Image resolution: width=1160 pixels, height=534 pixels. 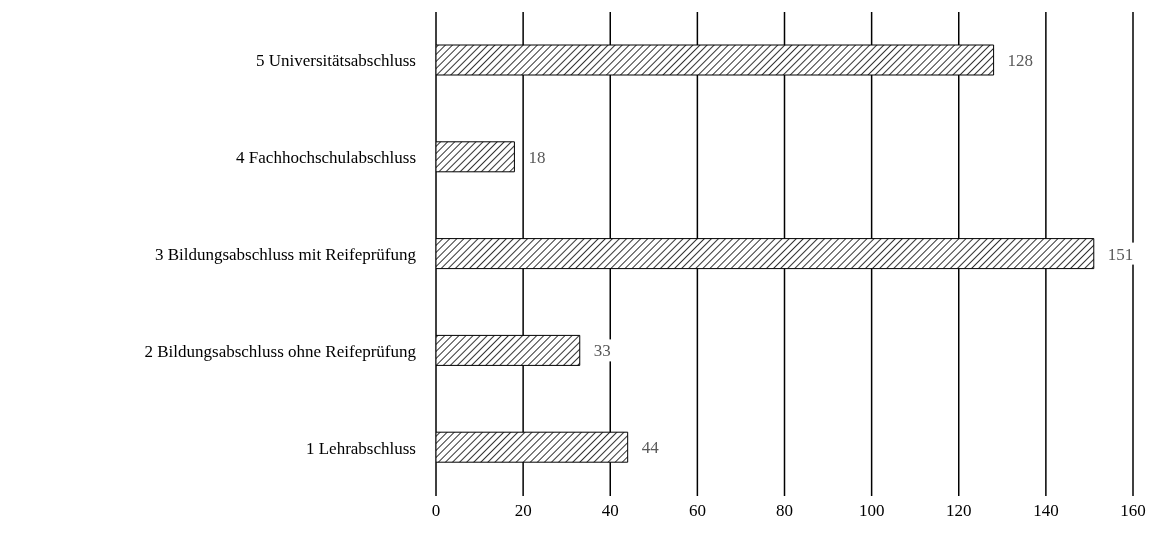 I want to click on y-tick-label: 4 Fachhochschulabschluss, so click(x=326, y=158).